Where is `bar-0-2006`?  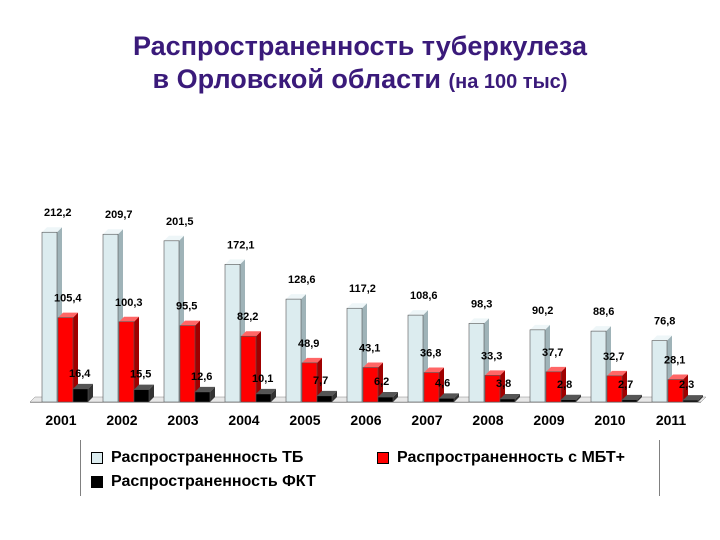
bar-0-2006 is located at coordinates (354, 355).